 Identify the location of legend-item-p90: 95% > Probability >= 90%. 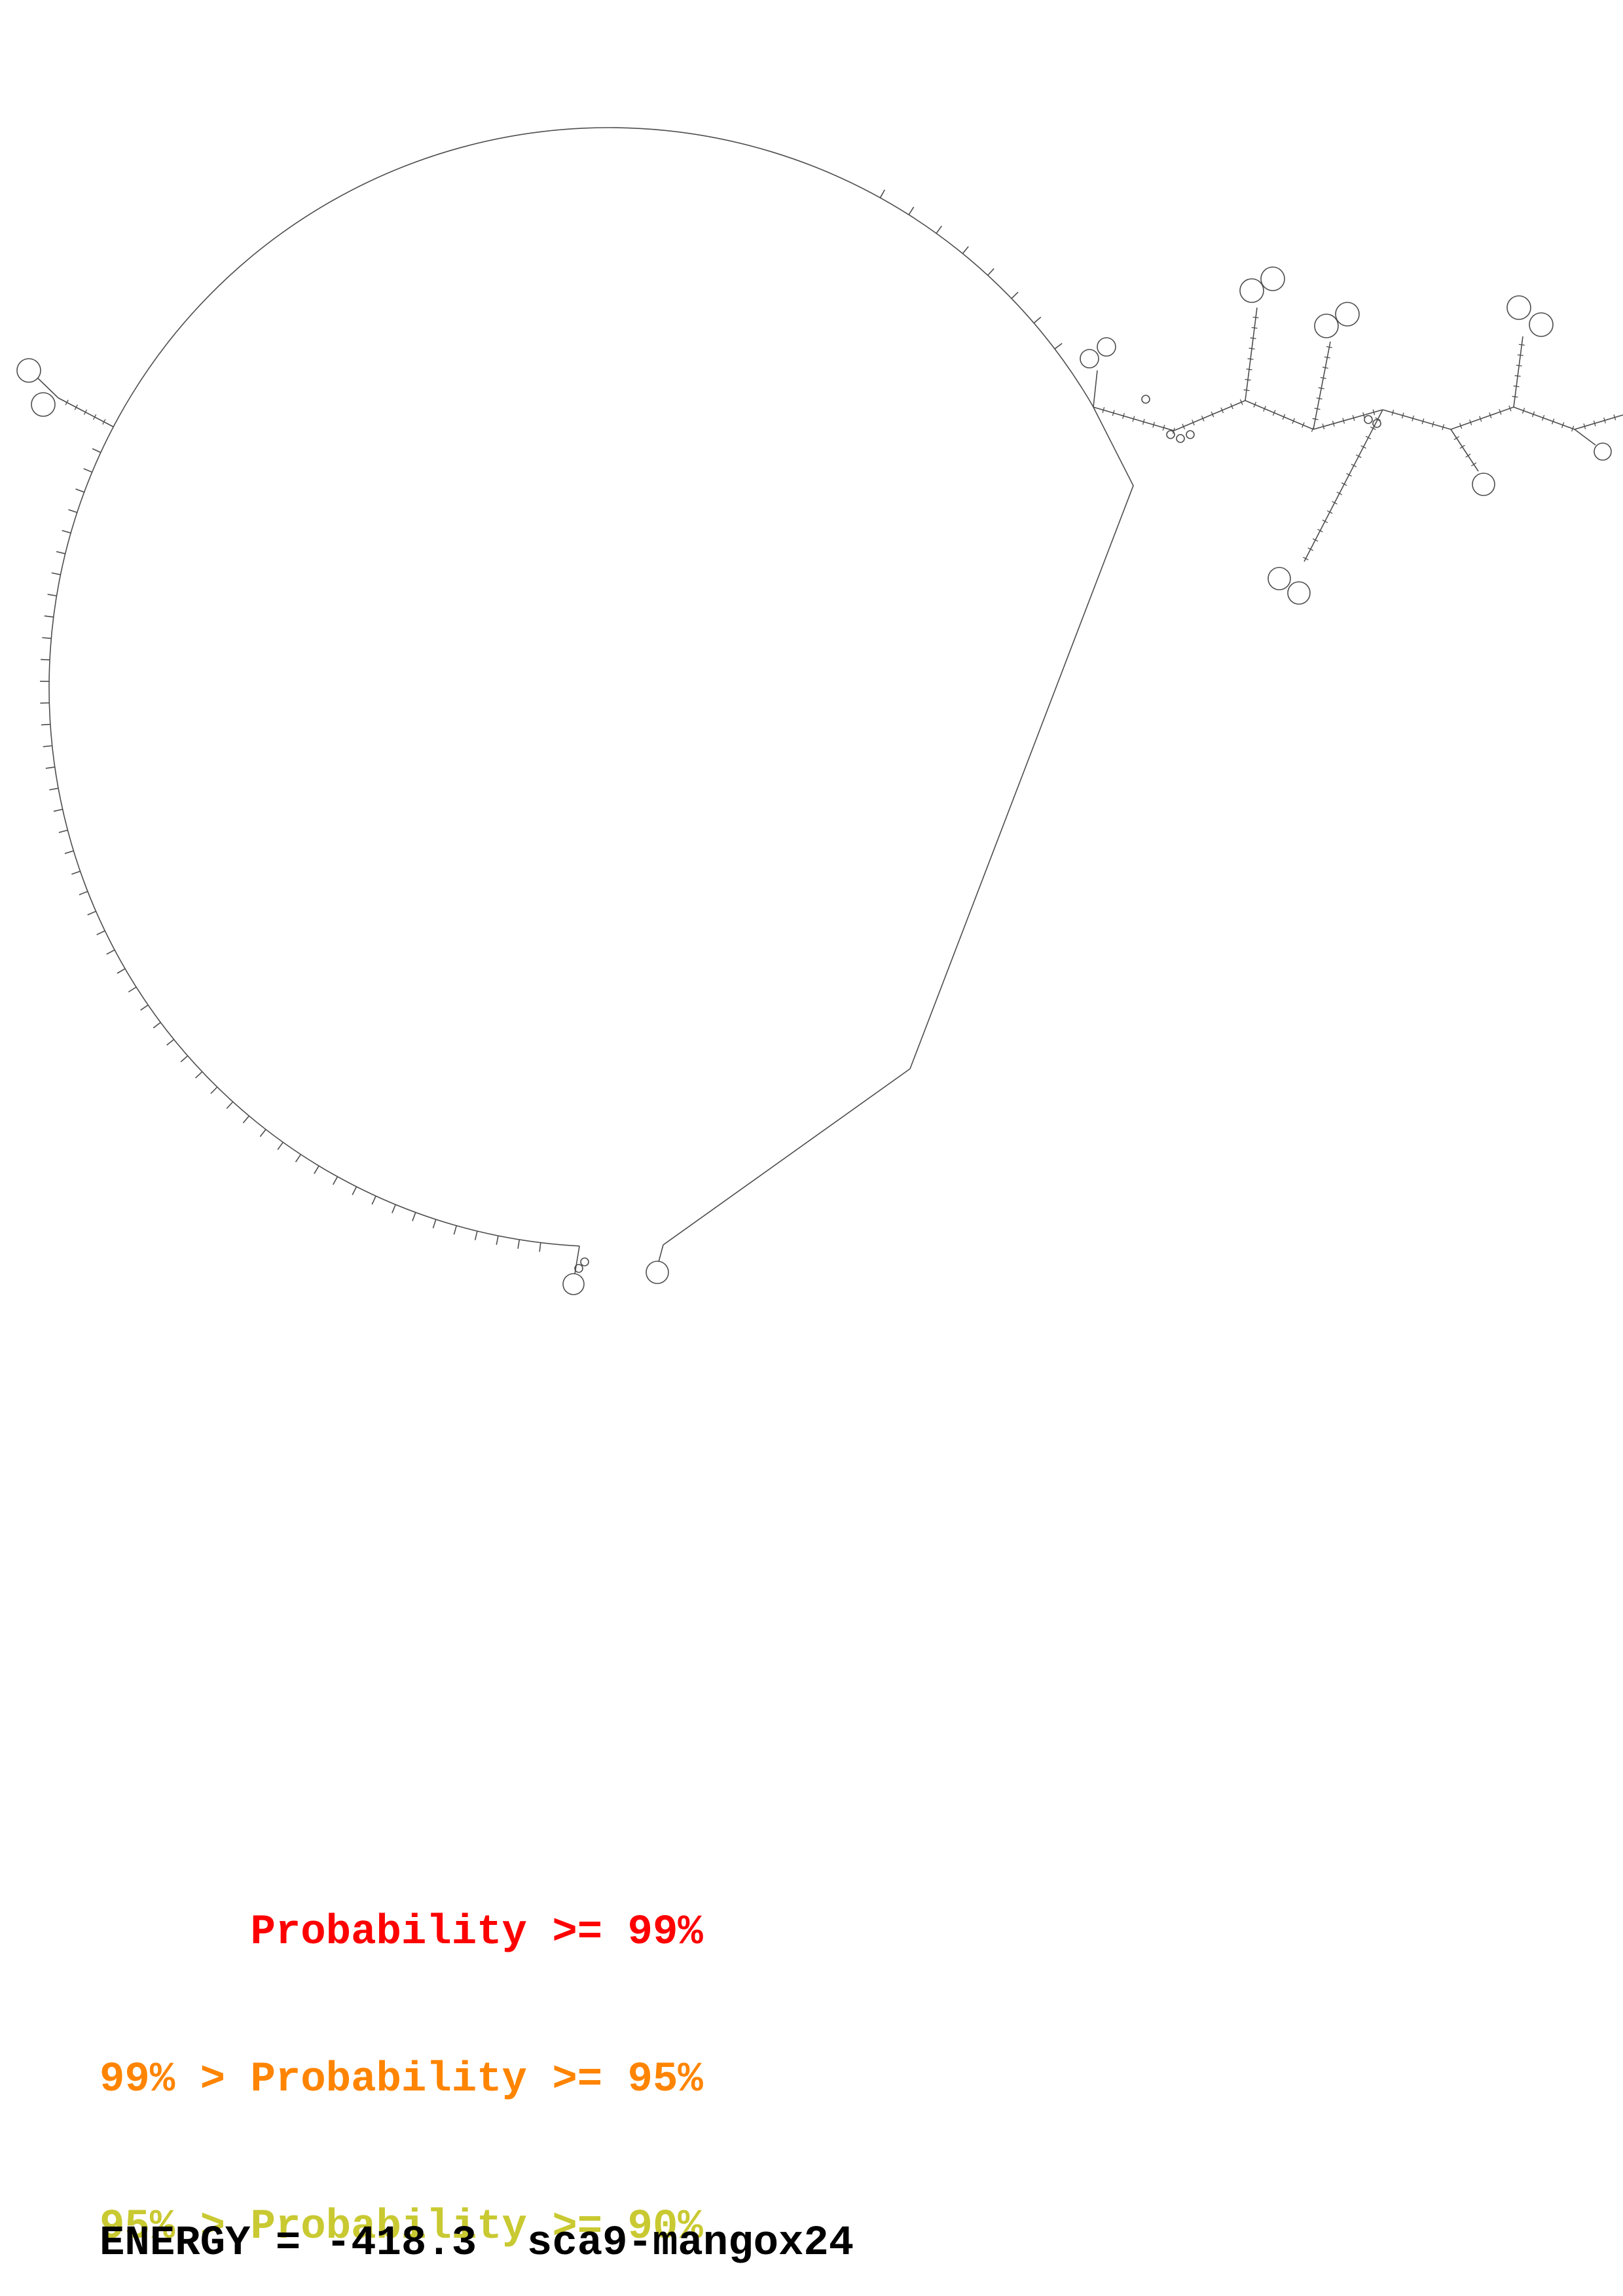
(401, 2227).